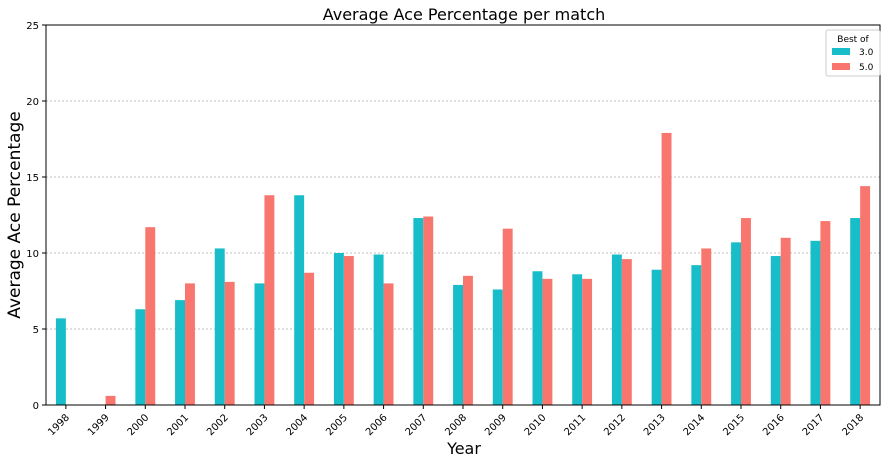 The height and width of the screenshot is (466, 893). Describe the element at coordinates (853, 40) in the screenshot. I see `legend-title: Best of` at that location.